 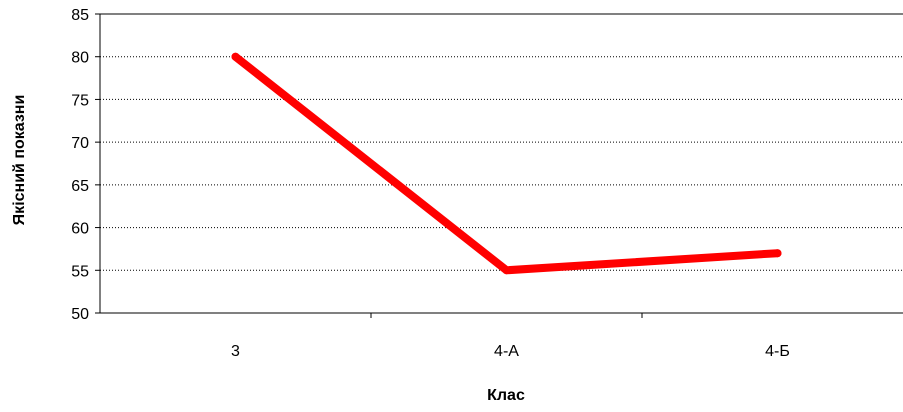 What do you see at coordinates (777, 351) in the screenshot?
I see `x-tick-label: 4-Б` at bounding box center [777, 351].